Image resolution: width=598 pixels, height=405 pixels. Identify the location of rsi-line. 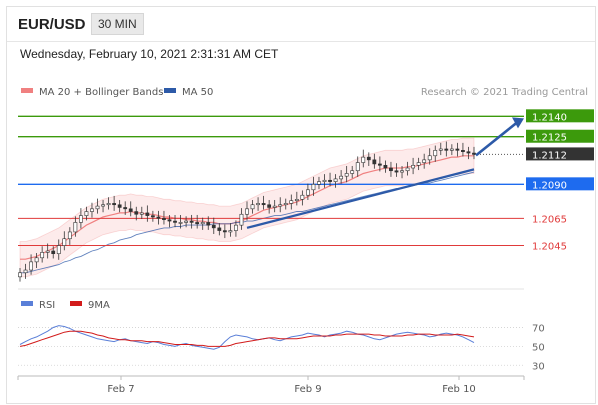
(247, 337).